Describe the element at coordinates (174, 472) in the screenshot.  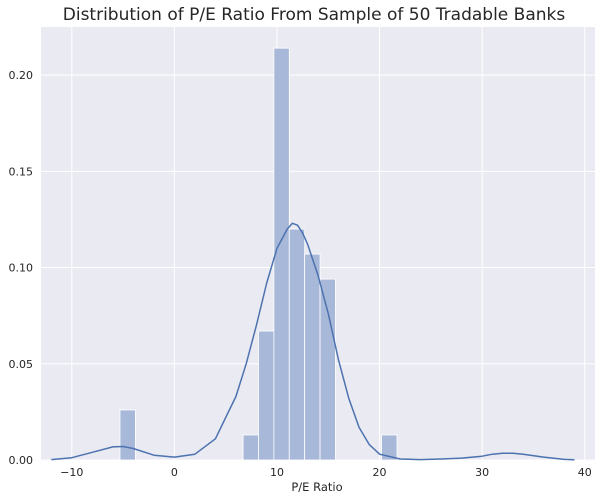
I see `x-tick-label: 0` at that location.